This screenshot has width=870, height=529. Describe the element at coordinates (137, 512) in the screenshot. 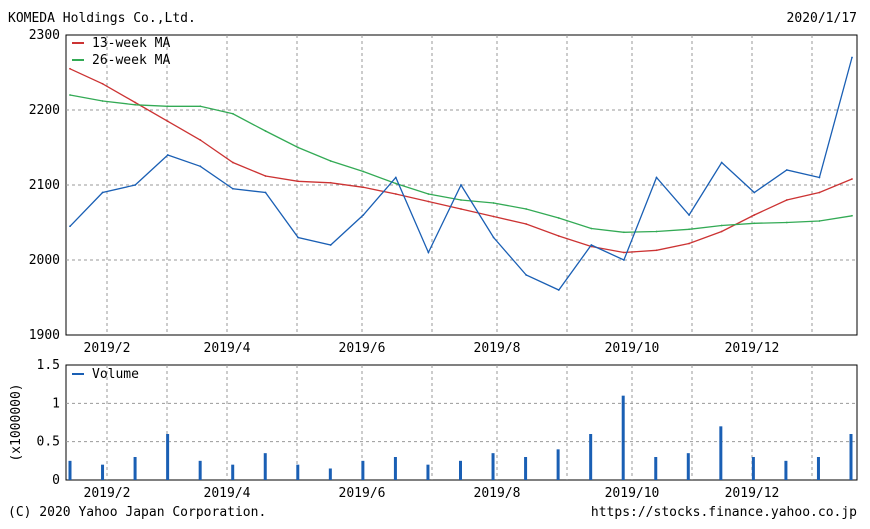

I see `copyright-text: (C) 2020 Yahoo Japan Corporation.` at that location.